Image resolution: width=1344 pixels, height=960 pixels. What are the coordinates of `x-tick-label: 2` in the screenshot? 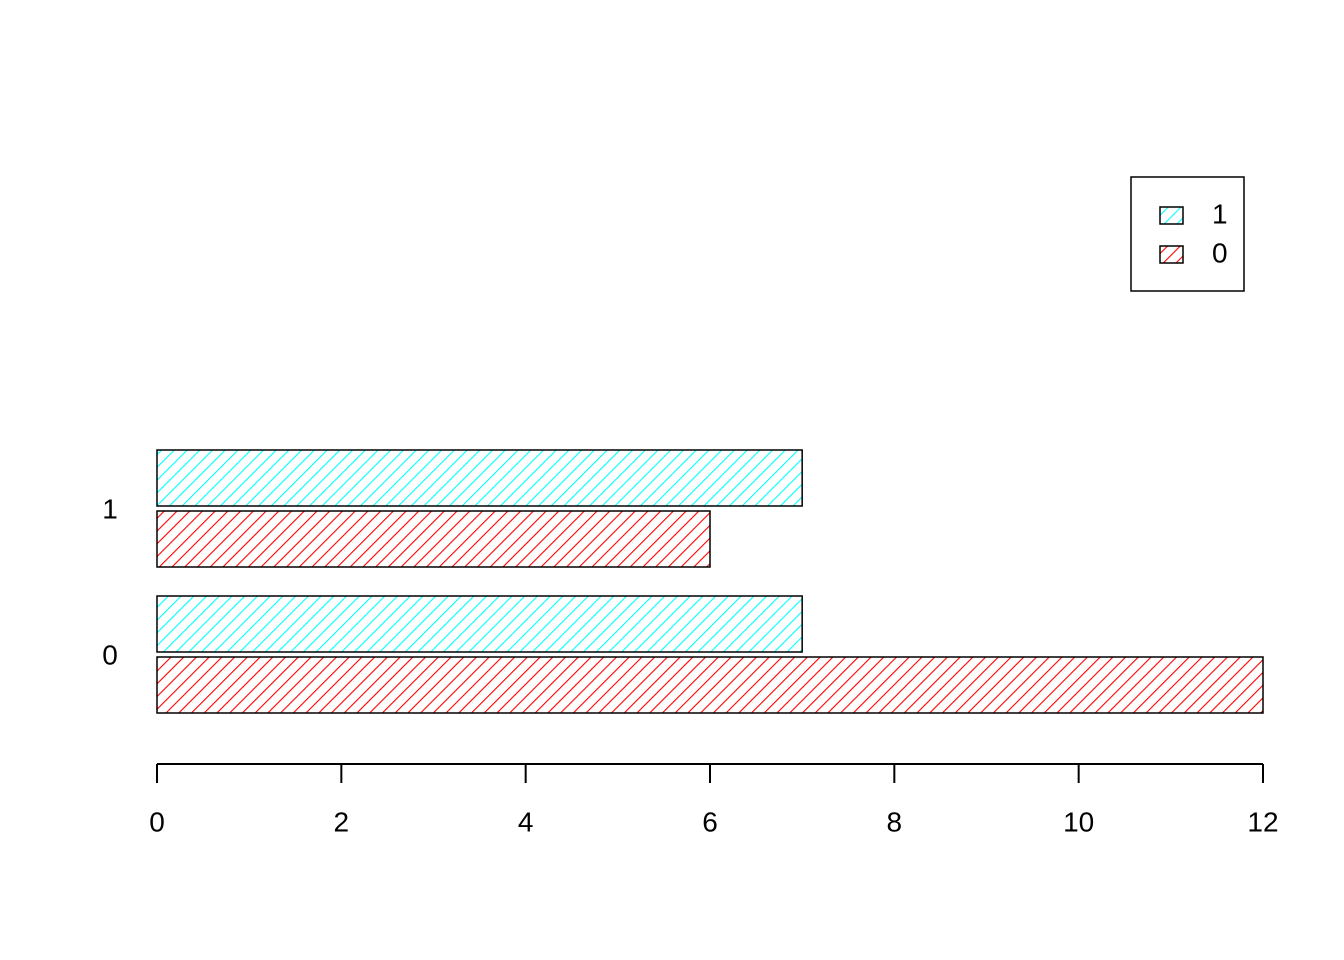 It's located at (342, 821).